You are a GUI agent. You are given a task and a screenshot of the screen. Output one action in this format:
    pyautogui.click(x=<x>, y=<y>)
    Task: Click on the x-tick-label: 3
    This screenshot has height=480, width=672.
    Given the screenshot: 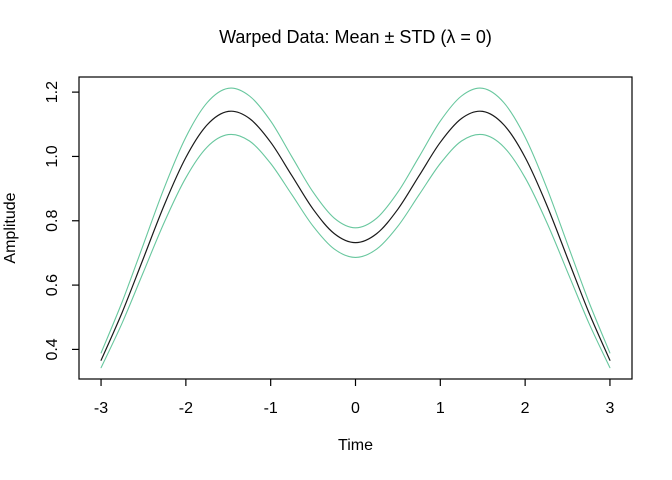 What is the action you would take?
    pyautogui.click(x=609, y=408)
    